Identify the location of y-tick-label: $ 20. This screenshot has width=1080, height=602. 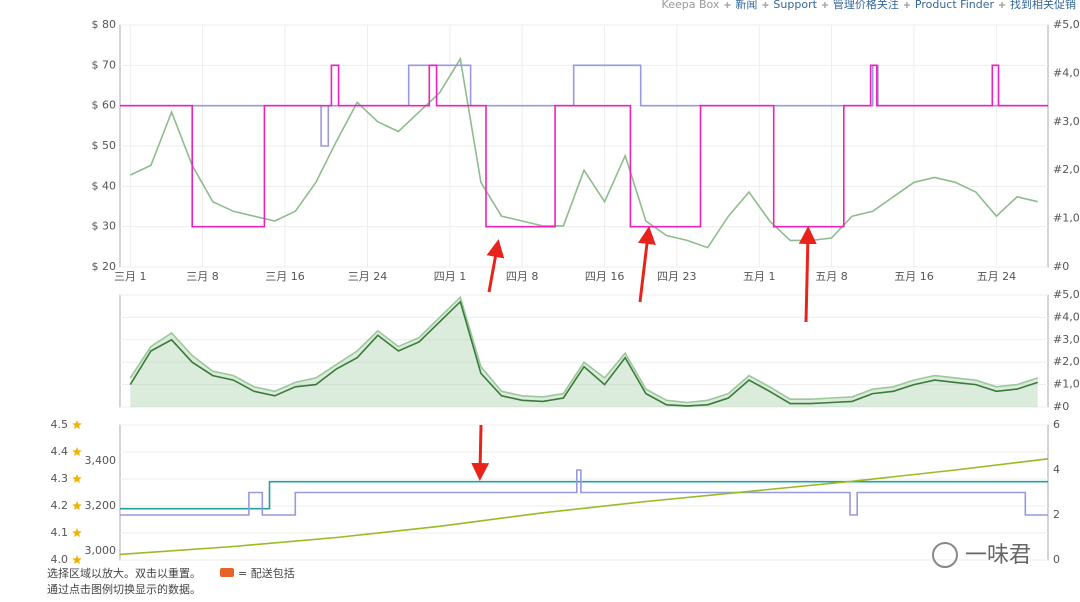
(104, 266).